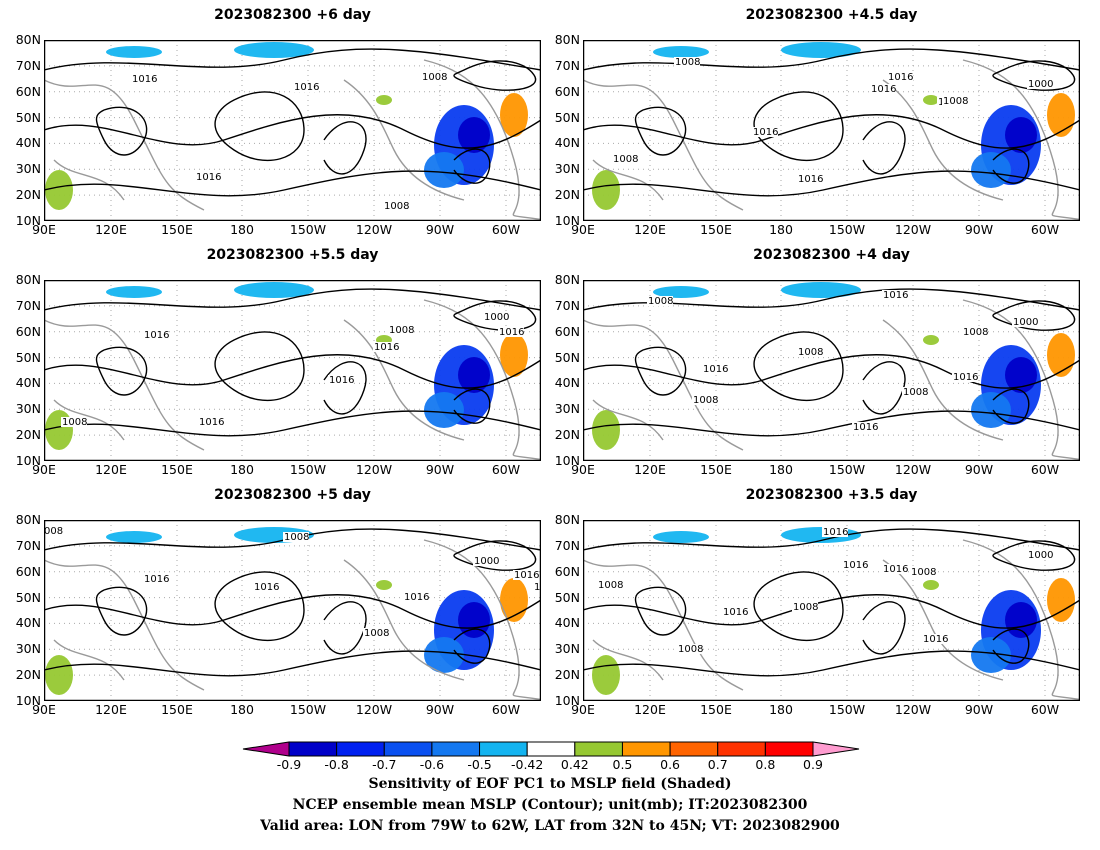 Image resolution: width=1100 pixels, height=850 pixels. Describe the element at coordinates (28, 649) in the screenshot. I see `lat-tick-label: 30N` at that location.